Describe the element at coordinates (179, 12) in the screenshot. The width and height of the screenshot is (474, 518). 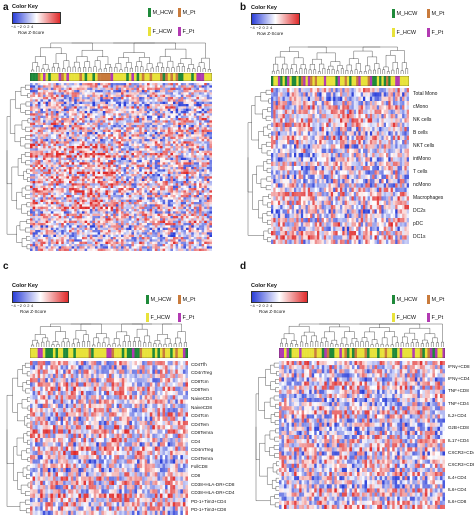
I see `swatch-m-pt` at that location.